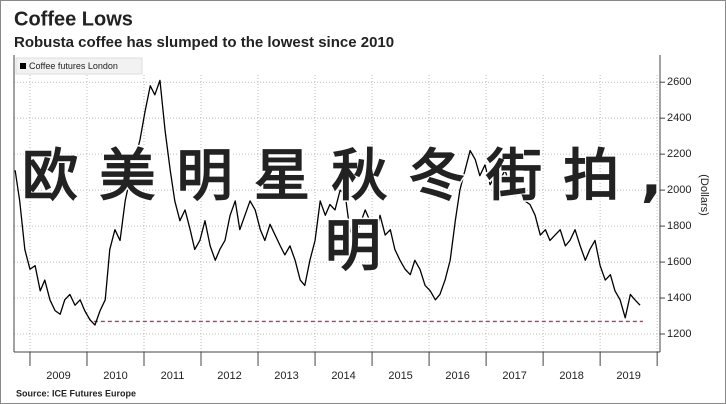 Image resolution: width=726 pixels, height=404 pixels. What do you see at coordinates (342, 176) in the screenshot?
I see `overlay-text: 欧美明星秋冬街拍,` at bounding box center [342, 176].